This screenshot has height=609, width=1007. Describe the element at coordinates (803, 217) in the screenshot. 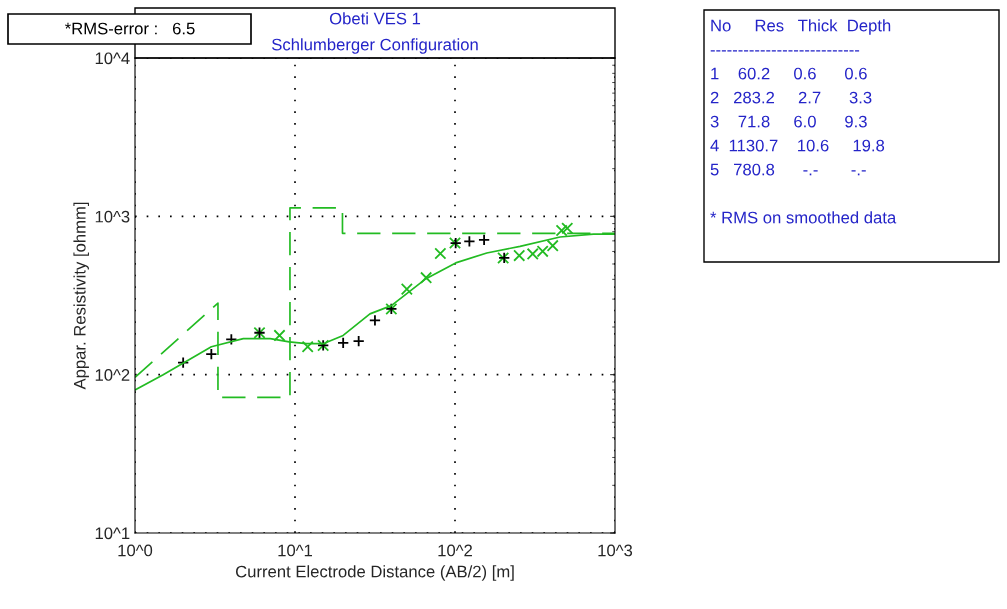

I see `text: * RMS on smoothed data` at that location.